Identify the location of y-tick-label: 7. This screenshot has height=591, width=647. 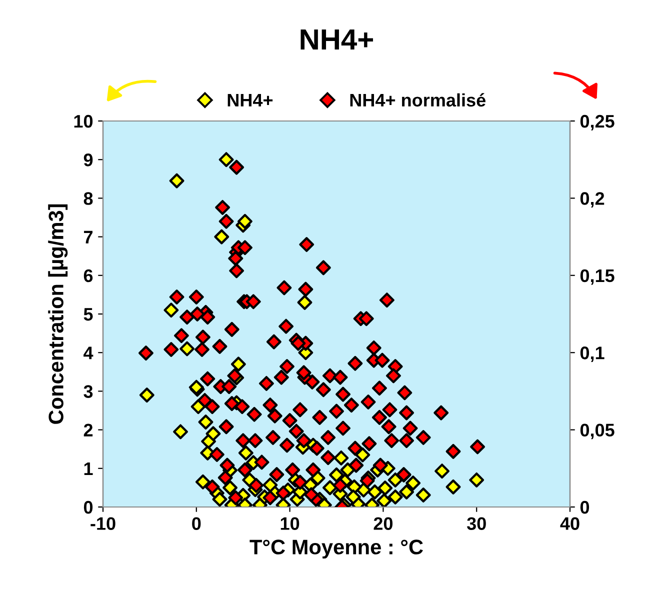
(88, 237).